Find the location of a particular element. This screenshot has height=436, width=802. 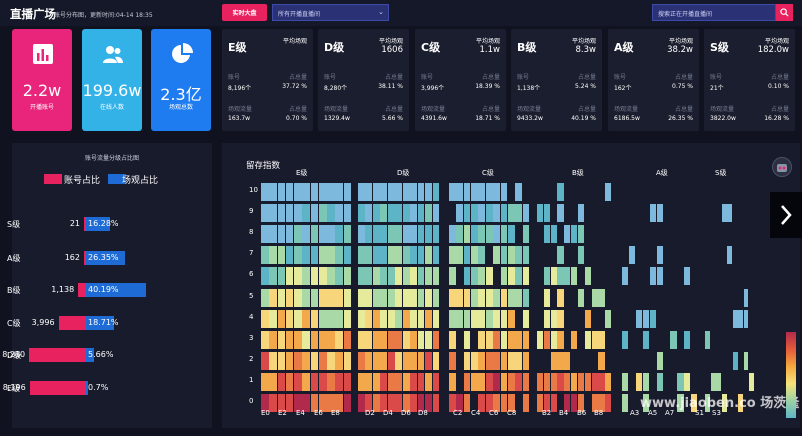

page-title: 直播广场 is located at coordinates (33, 14).